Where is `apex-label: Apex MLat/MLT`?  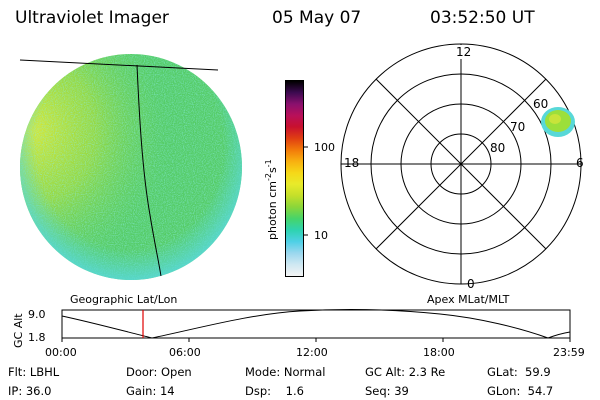 apex-label: Apex MLat/MLT is located at coordinates (468, 299).